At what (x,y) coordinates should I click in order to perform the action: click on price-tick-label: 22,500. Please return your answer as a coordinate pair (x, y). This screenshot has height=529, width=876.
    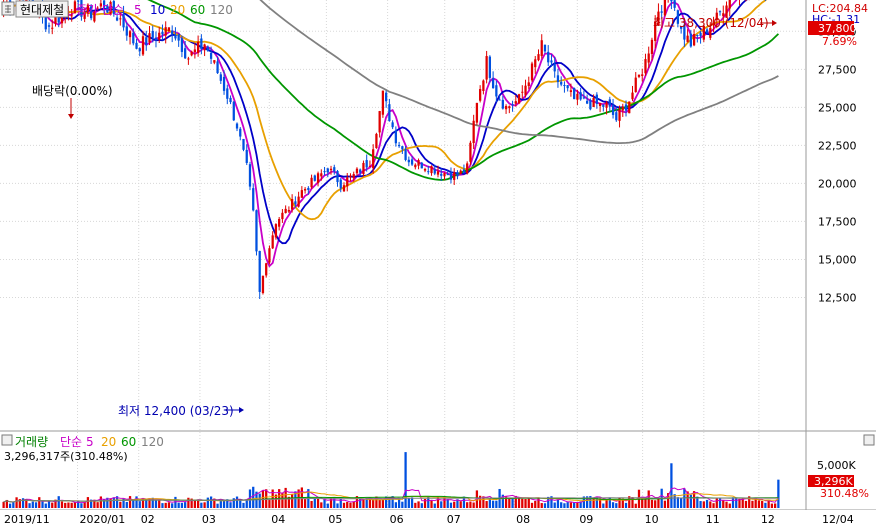
    Looking at the image, I should click on (837, 145).